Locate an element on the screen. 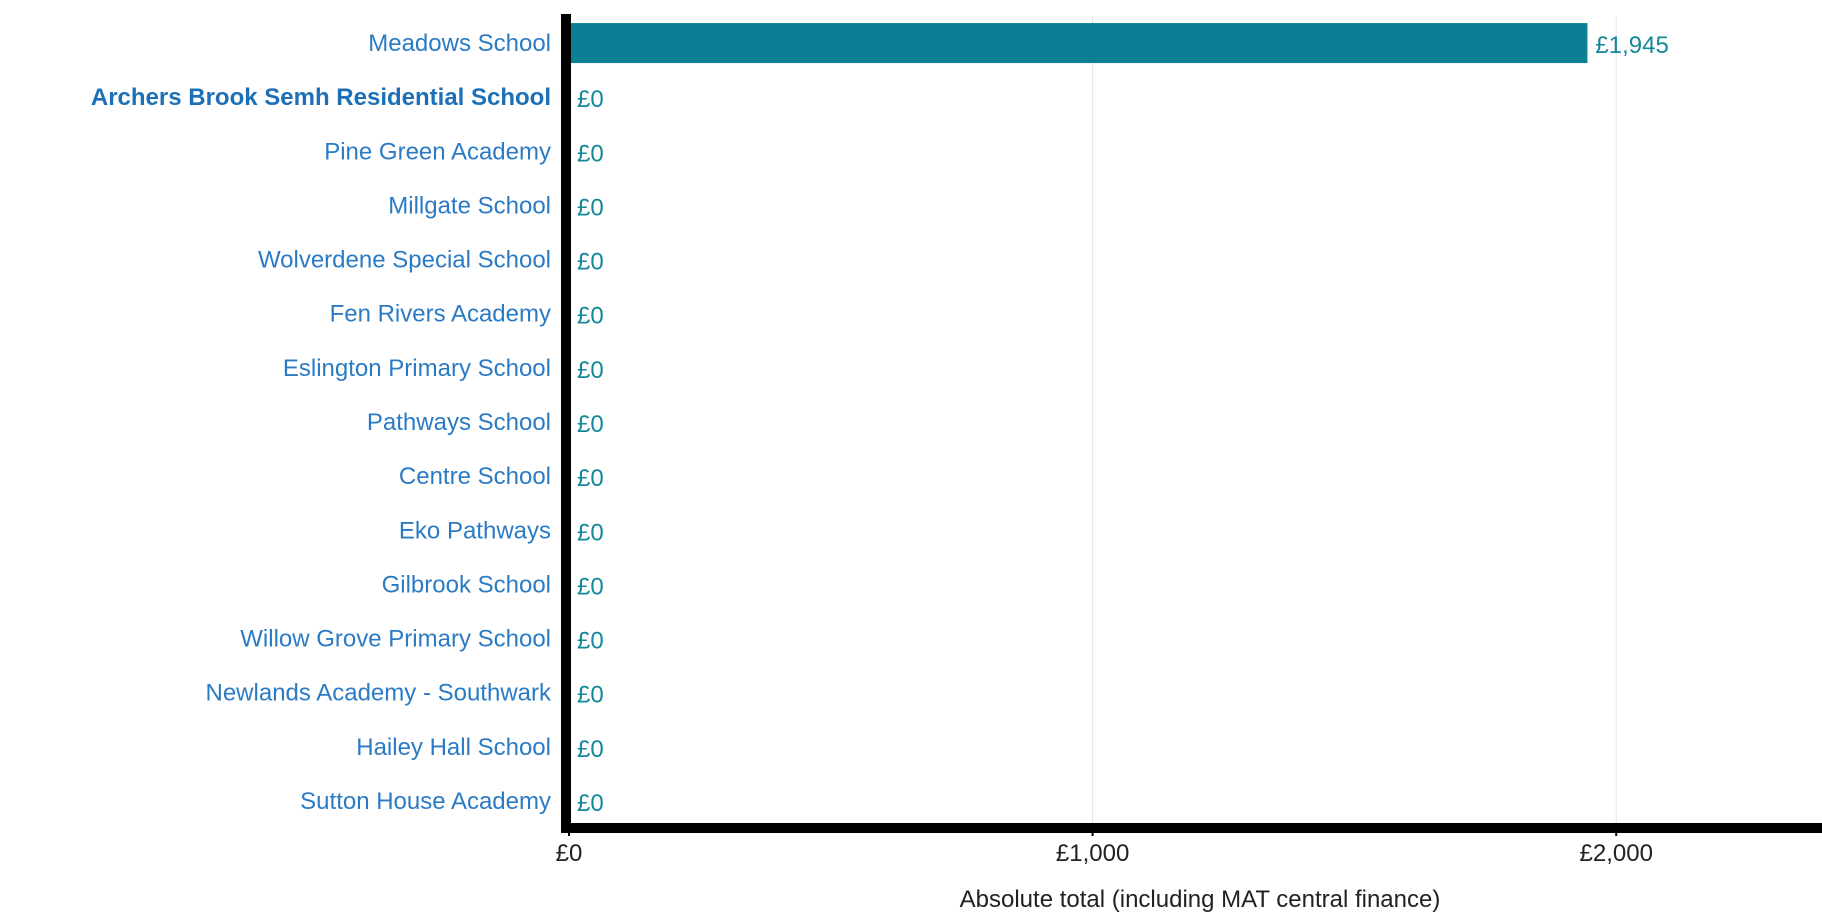 This screenshot has height=914, width=1822. x-tick-label-1: £1,000 is located at coordinates (1092, 853).